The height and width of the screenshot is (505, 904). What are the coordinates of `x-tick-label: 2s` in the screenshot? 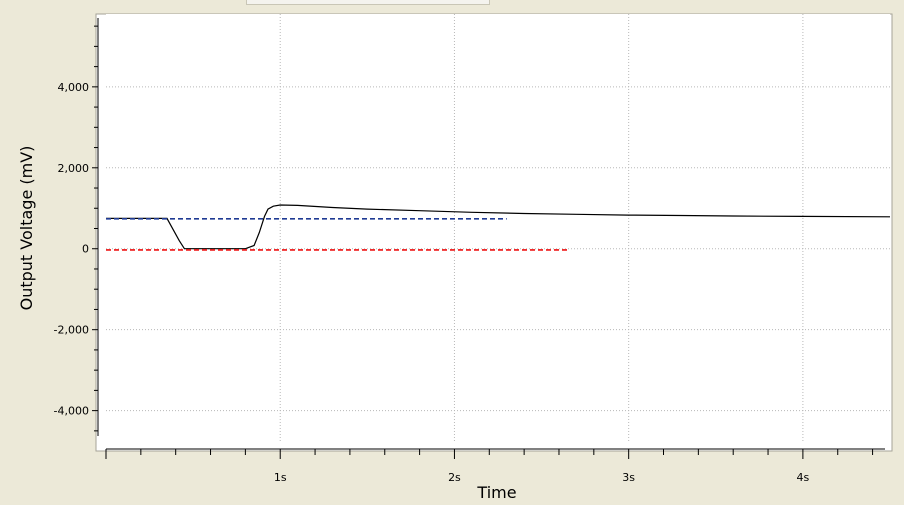 It's located at (454, 477).